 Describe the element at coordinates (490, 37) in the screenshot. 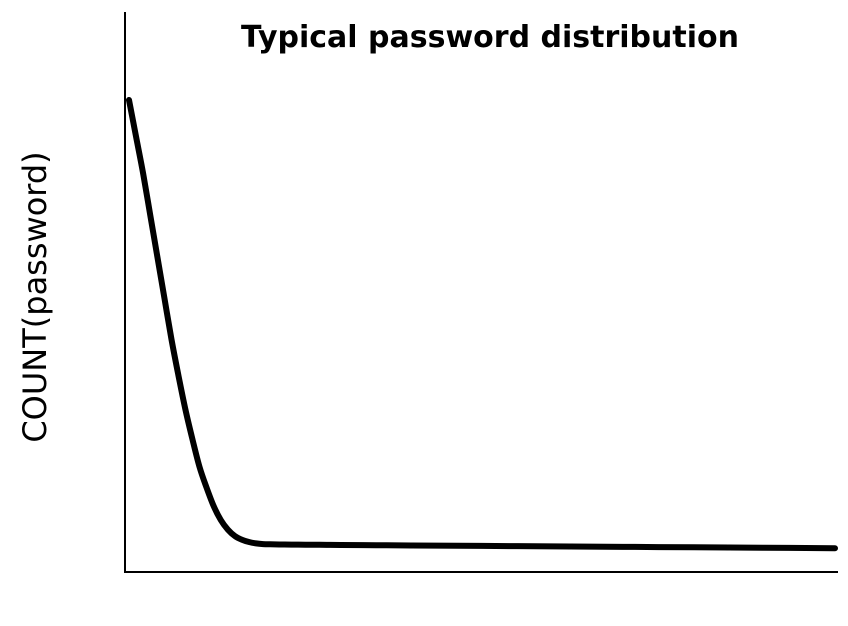

I see `chart-title: Typical password distribution` at that location.